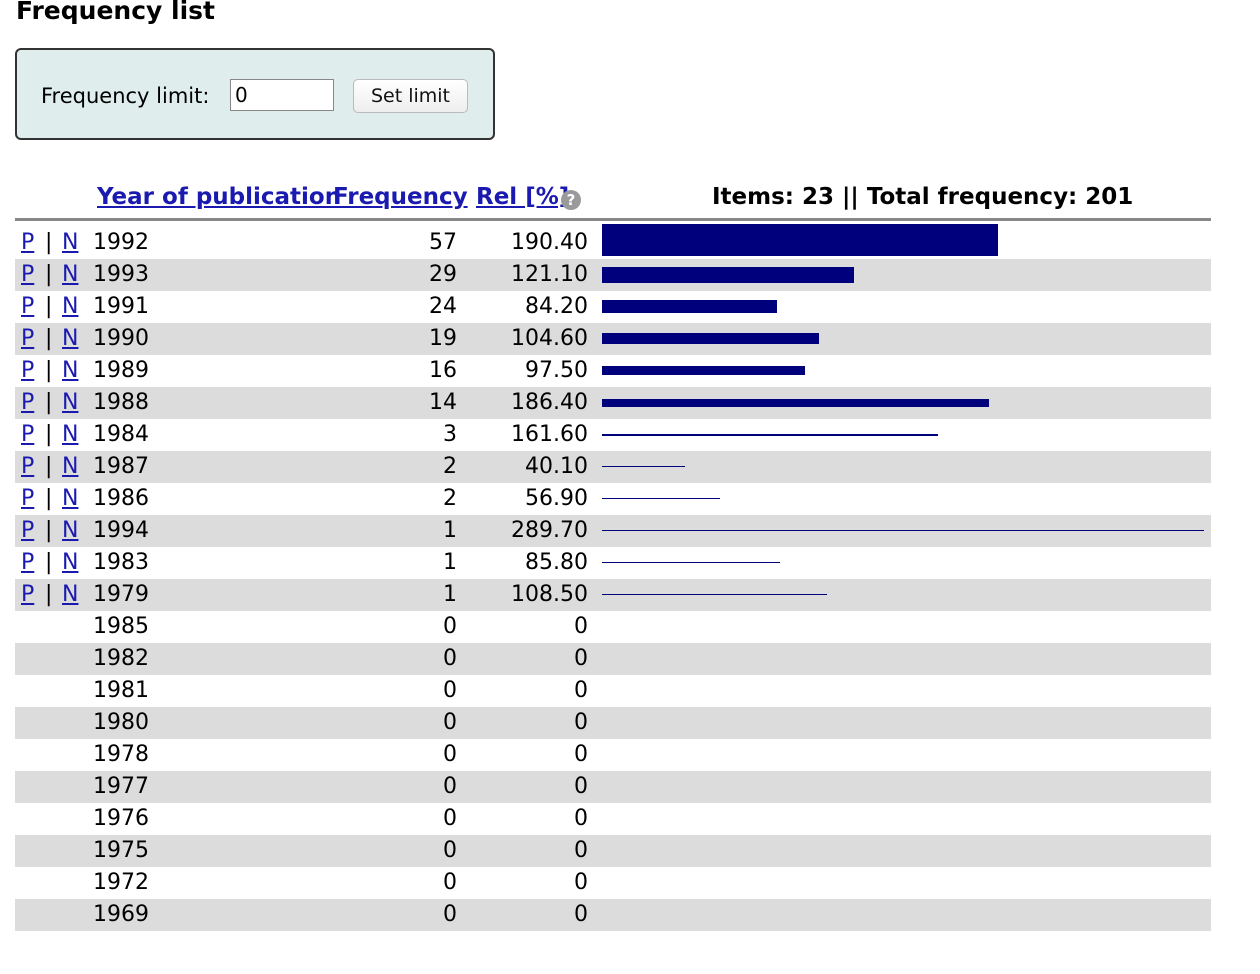  What do you see at coordinates (121, 690) in the screenshot?
I see `year-cell: 1981` at bounding box center [121, 690].